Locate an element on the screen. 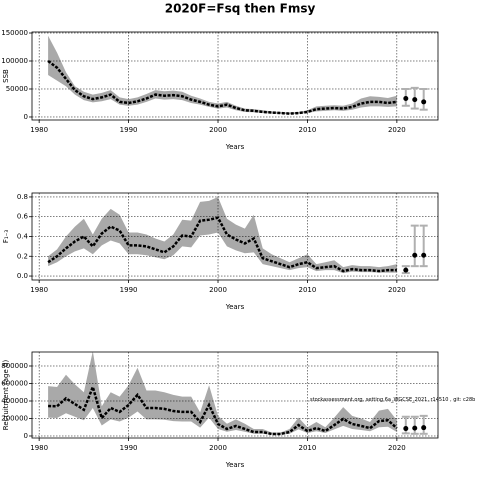 The width and height of the screenshot is (480, 480). y-tick-label: 0.6 is located at coordinates (23, 217).